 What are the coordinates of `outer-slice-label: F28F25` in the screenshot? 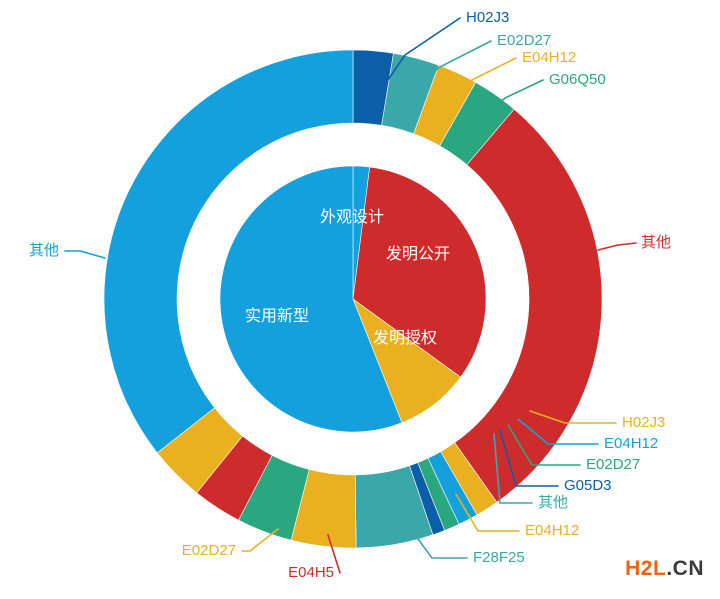 It's located at (499, 557).